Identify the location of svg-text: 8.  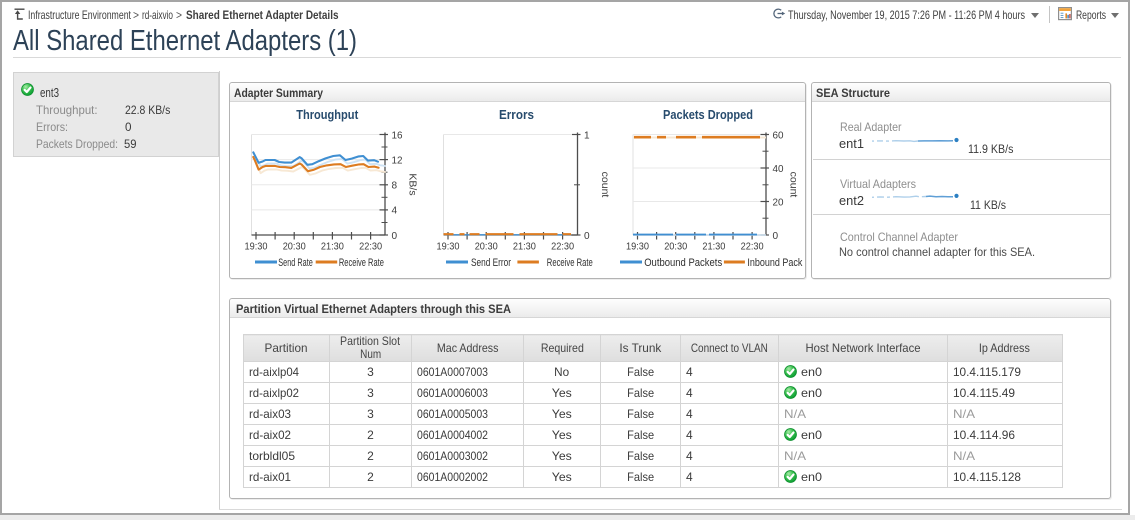
(395, 186).